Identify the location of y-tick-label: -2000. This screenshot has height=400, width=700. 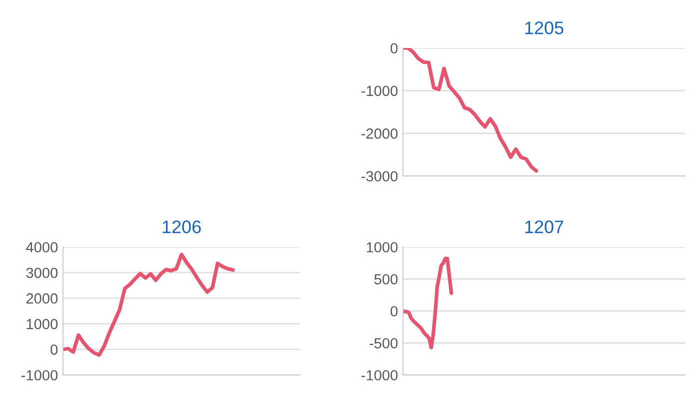
(379, 133).